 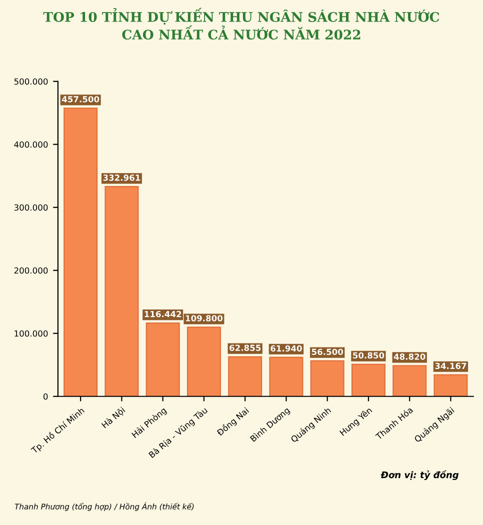 What do you see at coordinates (368, 355) in the screenshot?
I see `data-label: 50.850` at bounding box center [368, 355].